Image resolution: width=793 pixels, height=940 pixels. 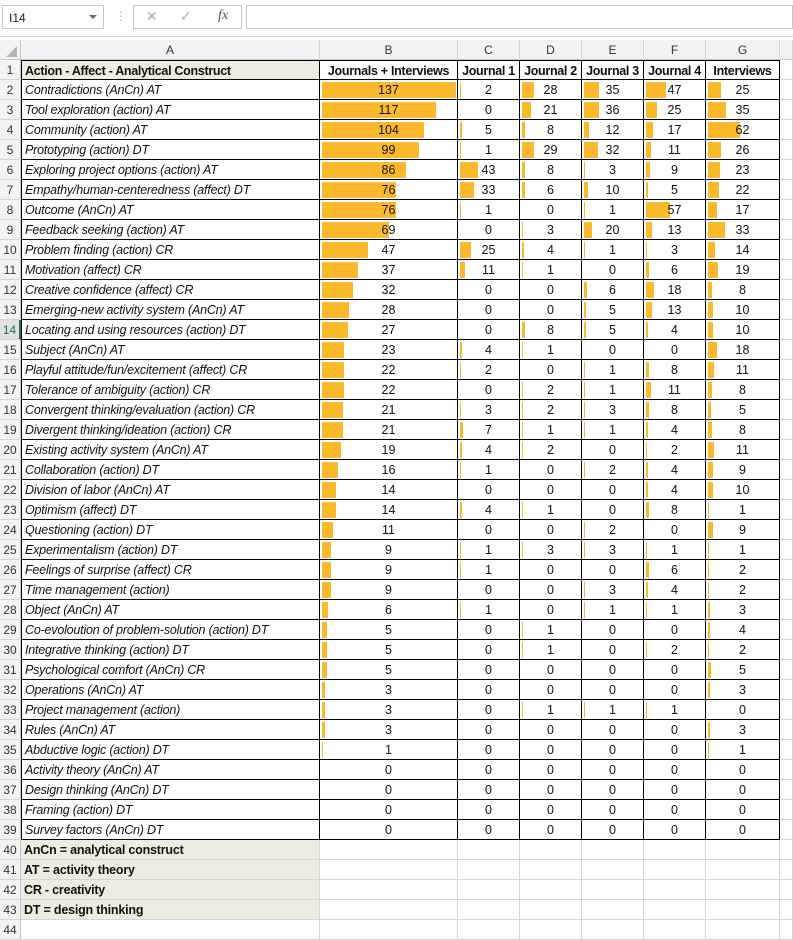 I want to click on value-cell: 33, so click(x=489, y=190).